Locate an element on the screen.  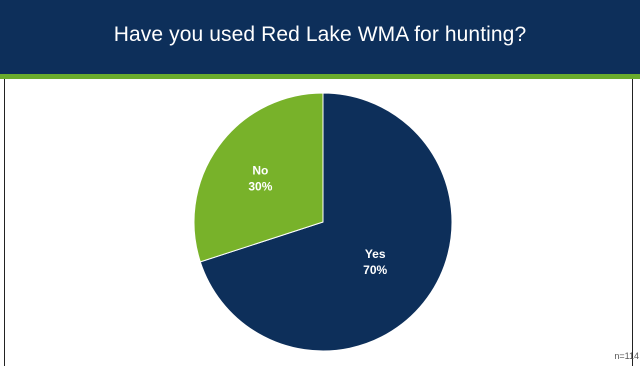
slice-value-no: 30% is located at coordinates (260, 187).